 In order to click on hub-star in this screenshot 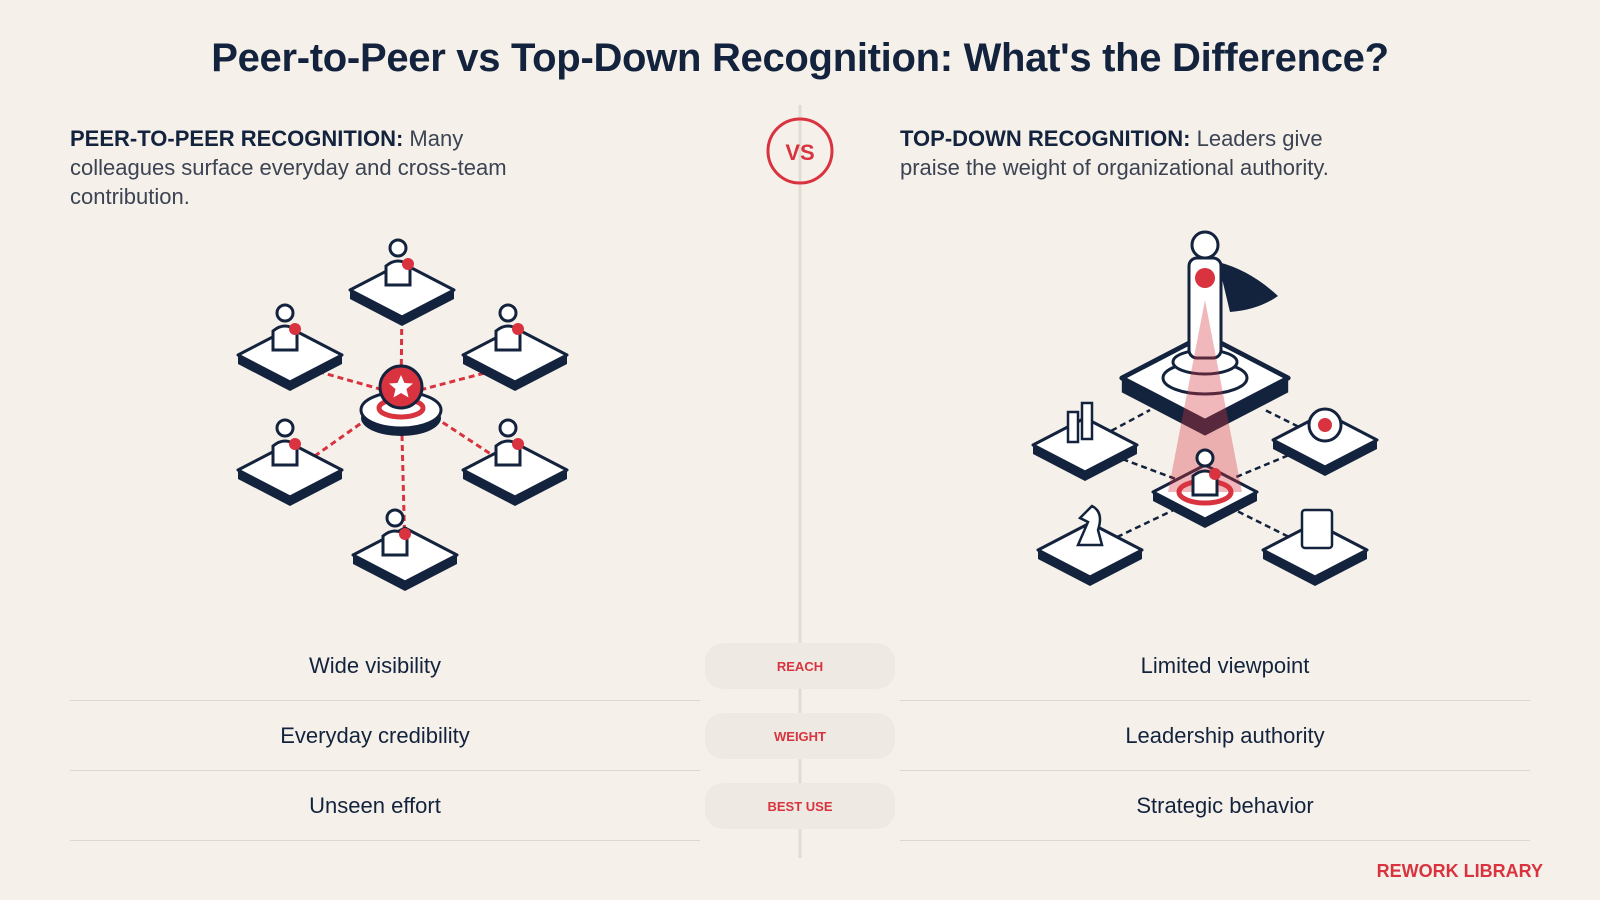, I will do `click(401, 386)`.